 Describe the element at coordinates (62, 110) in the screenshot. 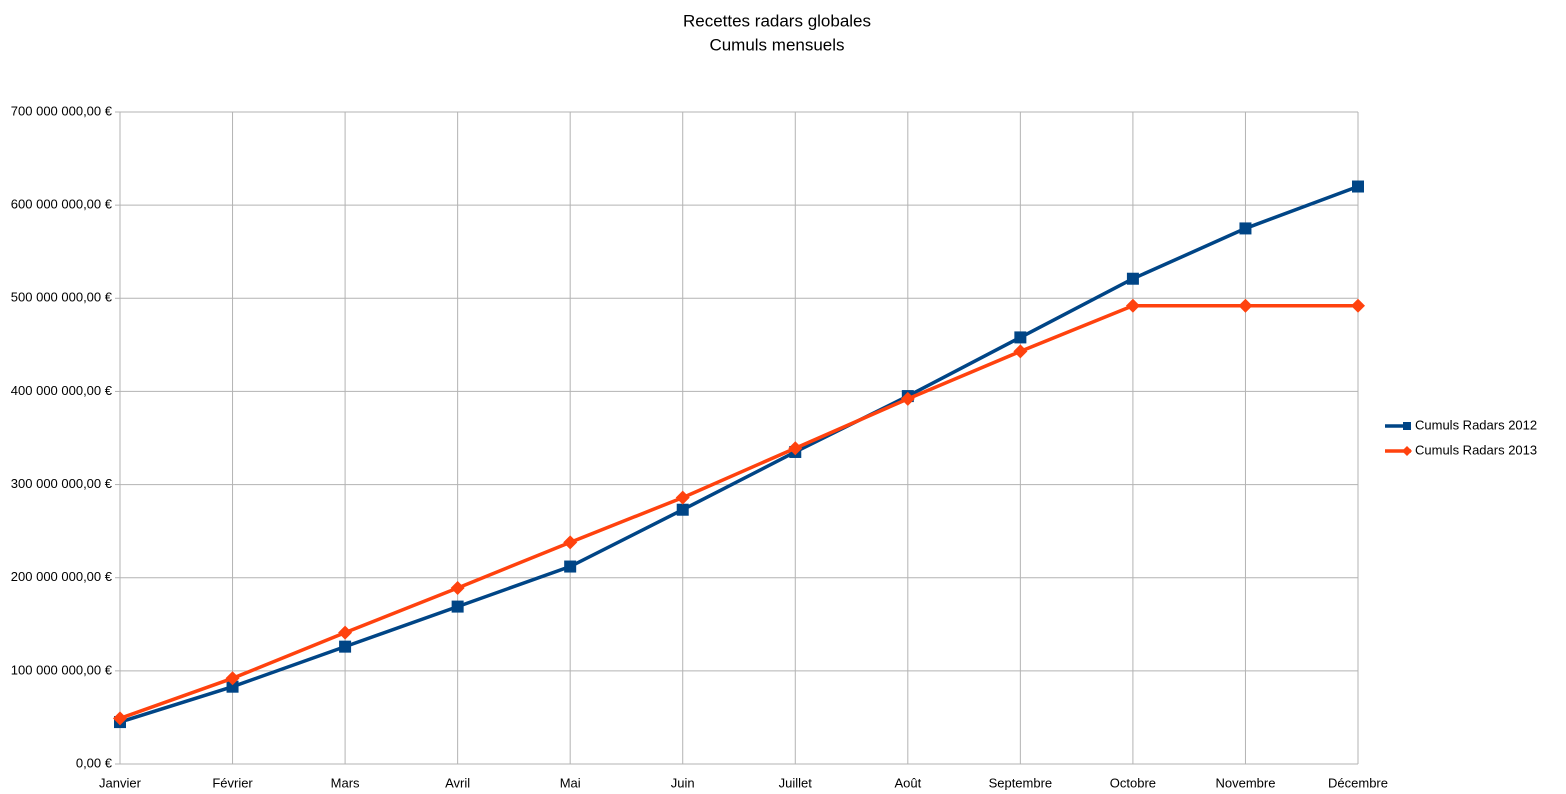

I see `y-tick-label: 700 000 000,00 €` at that location.